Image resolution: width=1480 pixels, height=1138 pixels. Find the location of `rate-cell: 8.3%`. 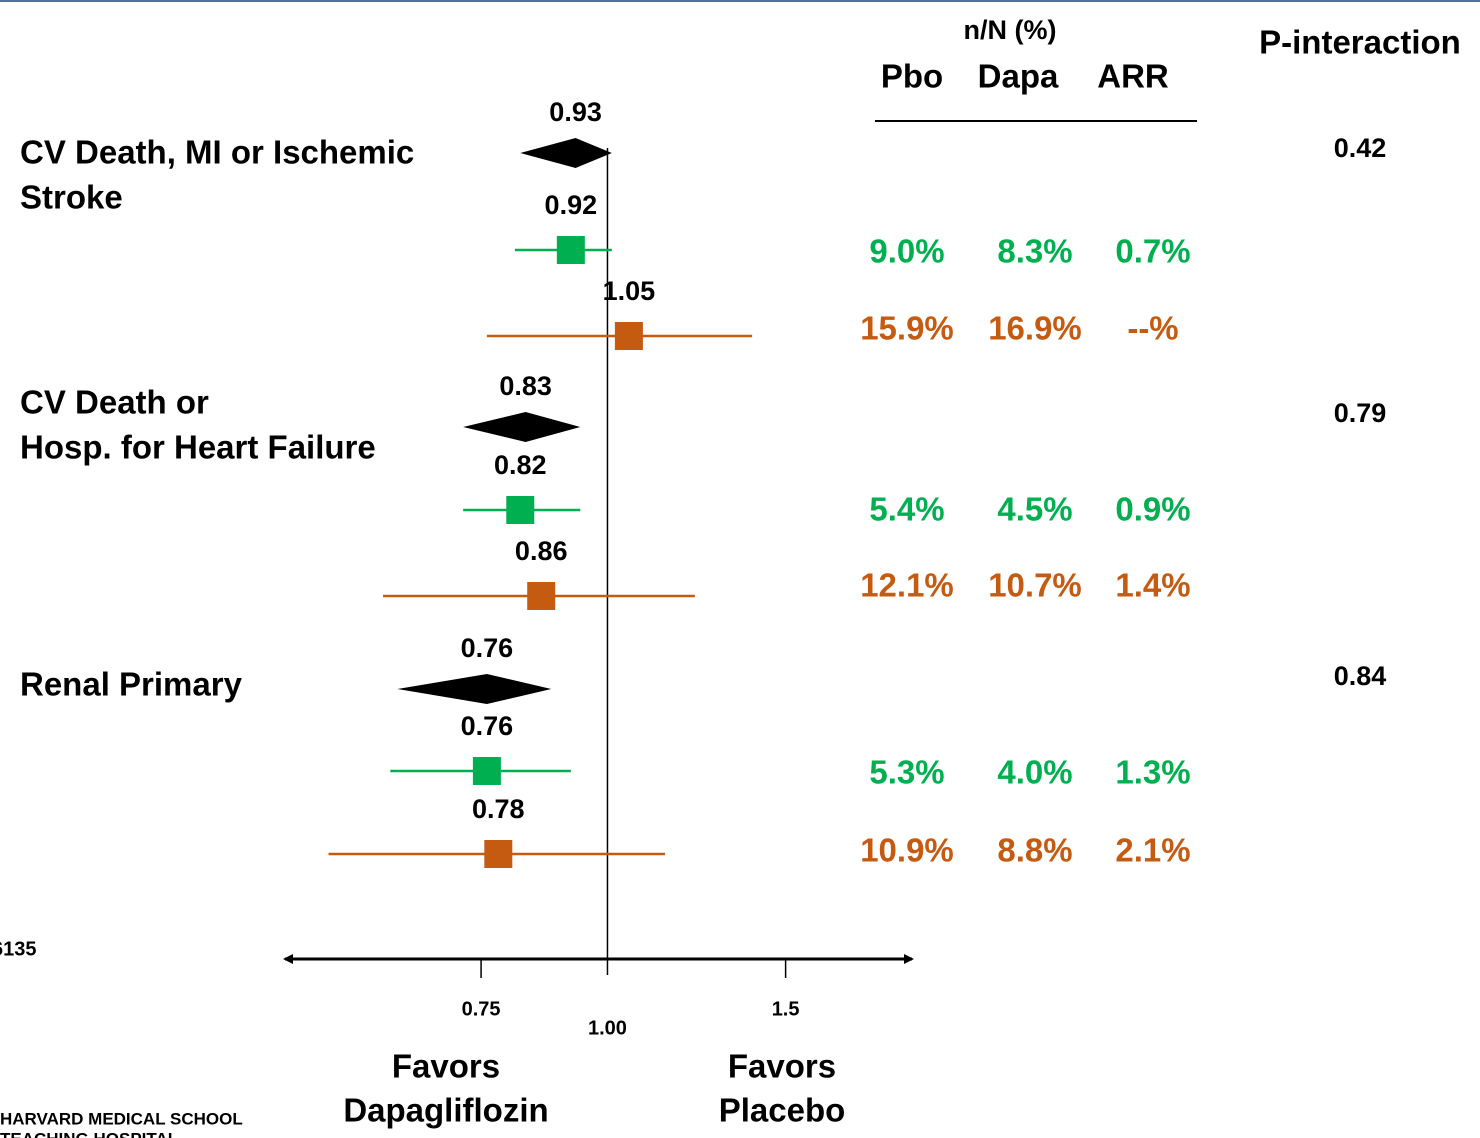

rate-cell: 8.3% is located at coordinates (1034, 251).